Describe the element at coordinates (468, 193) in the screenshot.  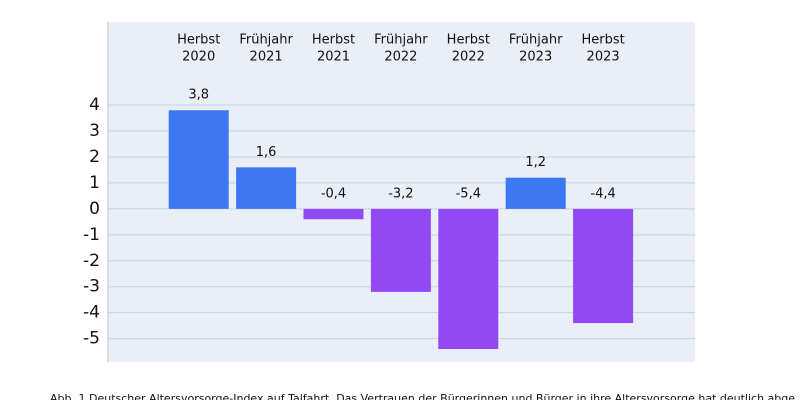
I see `value-label: -5,4` at that location.